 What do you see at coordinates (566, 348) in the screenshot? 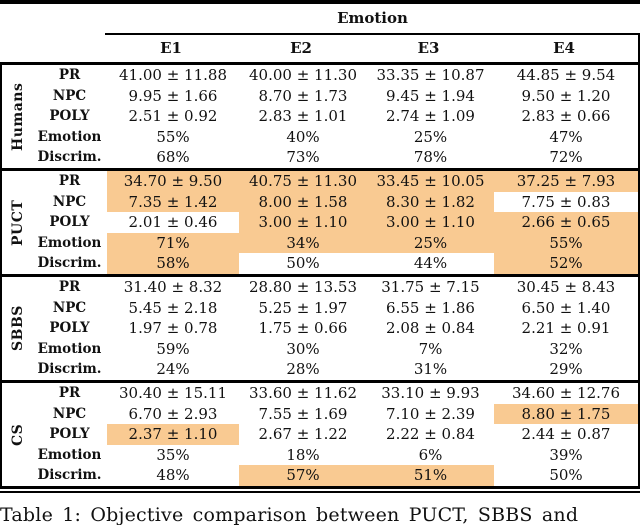
I see `value-cell: 32%` at bounding box center [566, 348].